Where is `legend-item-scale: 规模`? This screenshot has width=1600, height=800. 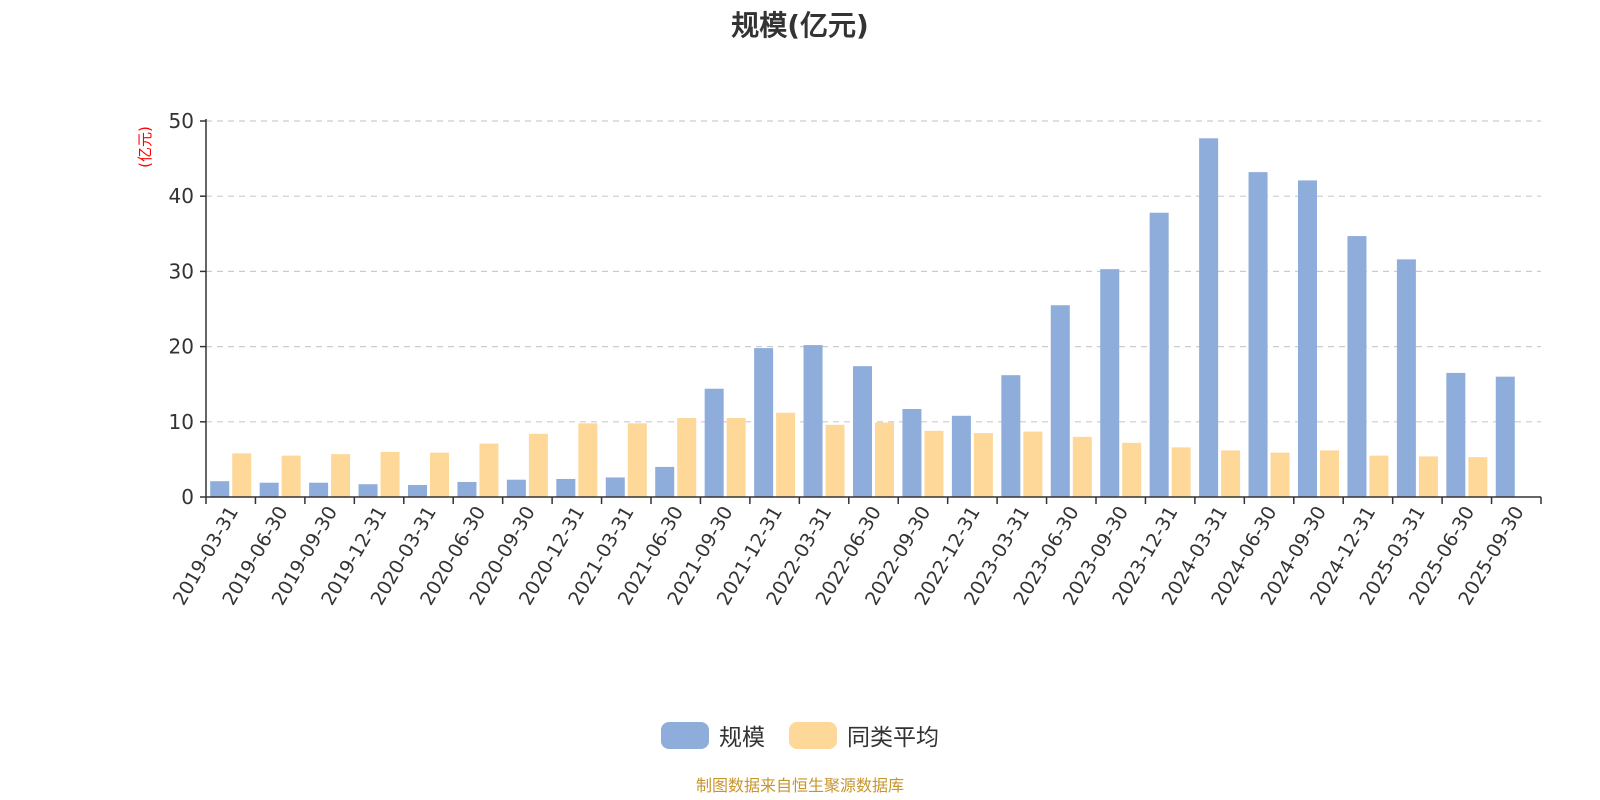 legend-item-scale: 规模 is located at coordinates (713, 735).